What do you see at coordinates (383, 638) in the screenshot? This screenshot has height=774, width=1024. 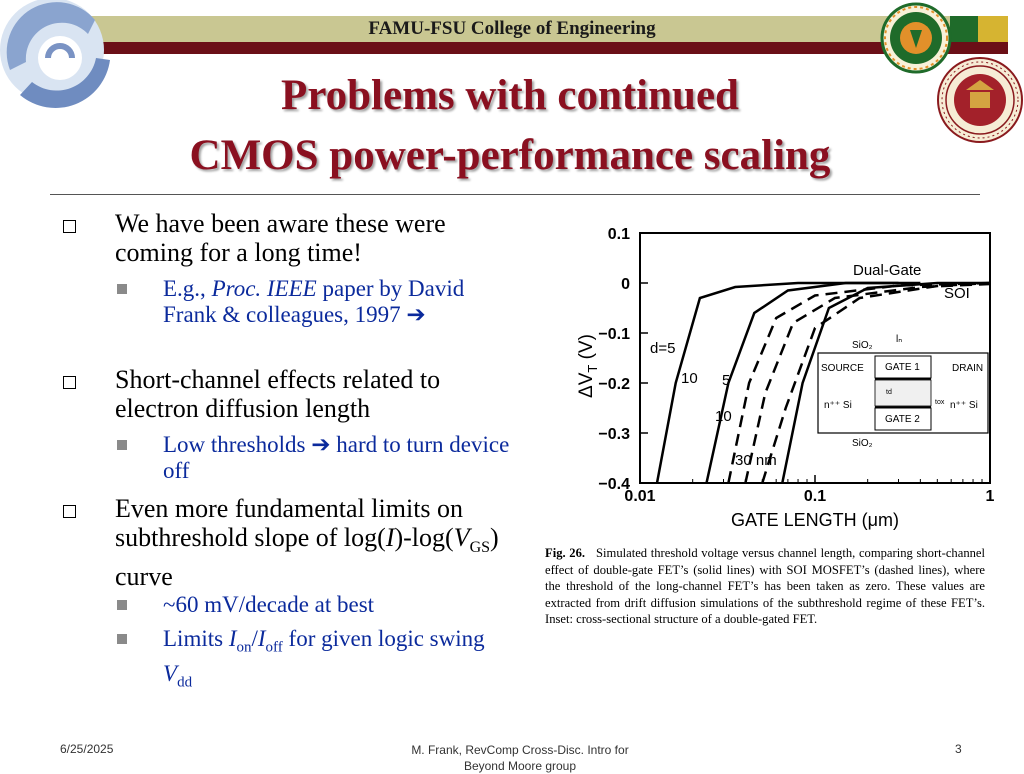 I see `sub-3b-mid: for given logic swing` at bounding box center [383, 638].